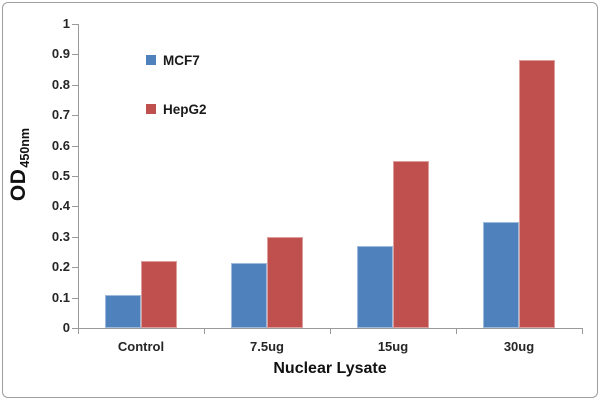 The width and height of the screenshot is (600, 400). I want to click on bar-hepg2-control, so click(159, 294).